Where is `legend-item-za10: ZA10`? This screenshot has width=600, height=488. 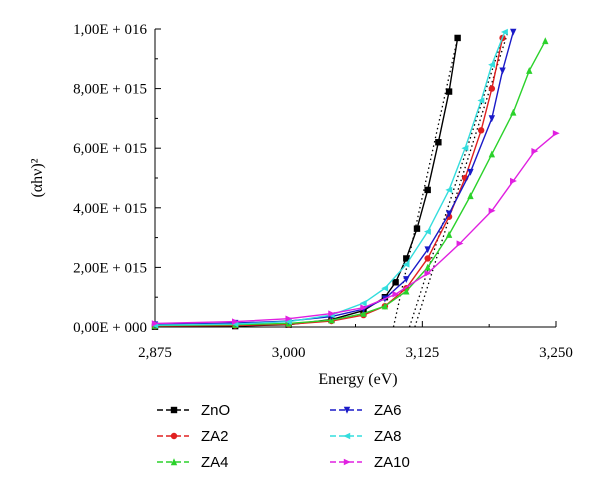
legend-item-za10: ZA10 is located at coordinates (370, 462).